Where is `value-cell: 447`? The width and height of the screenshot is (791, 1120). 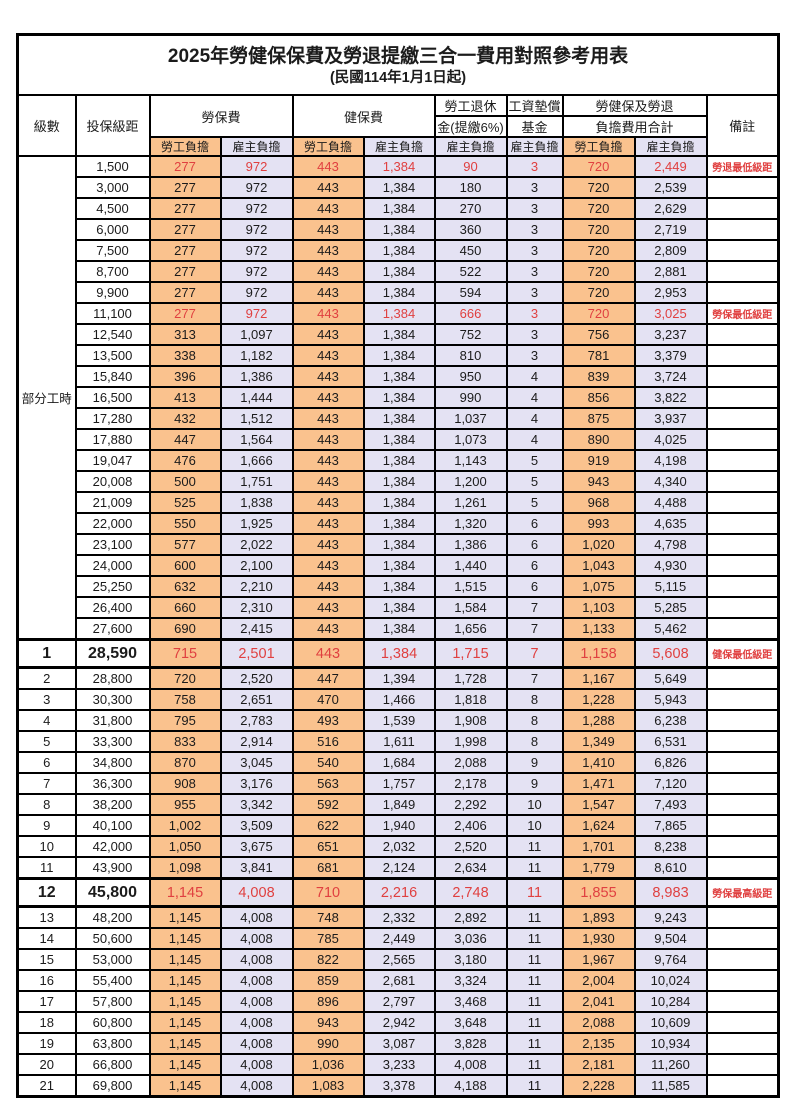
value-cell: 447 is located at coordinates (328, 678).